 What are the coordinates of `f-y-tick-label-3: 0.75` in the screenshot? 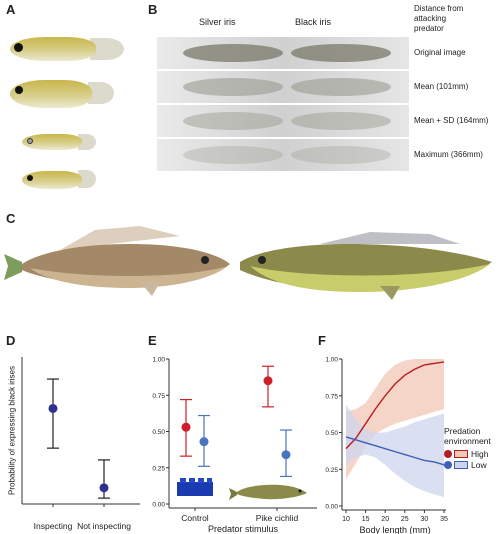 It's located at (331, 396).